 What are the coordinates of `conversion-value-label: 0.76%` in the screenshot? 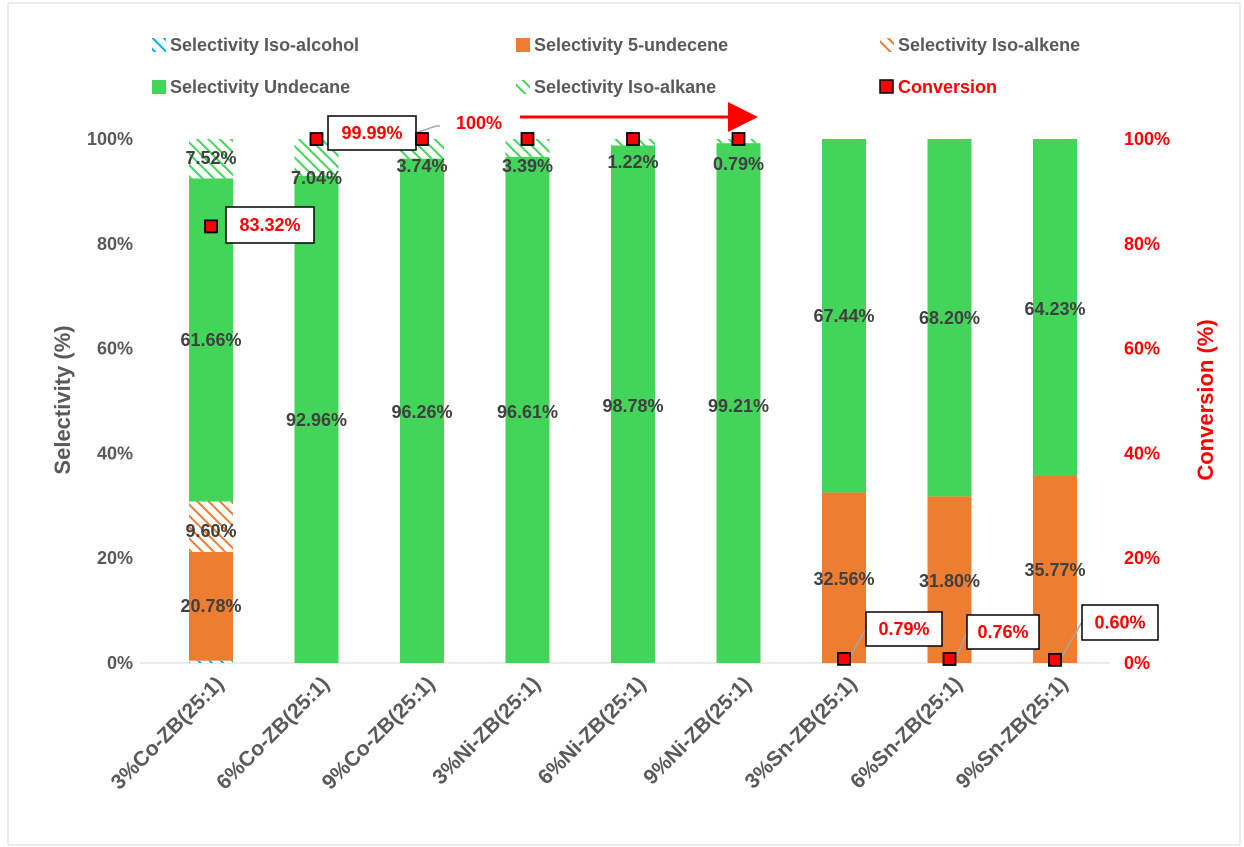 It's located at (1002, 632).